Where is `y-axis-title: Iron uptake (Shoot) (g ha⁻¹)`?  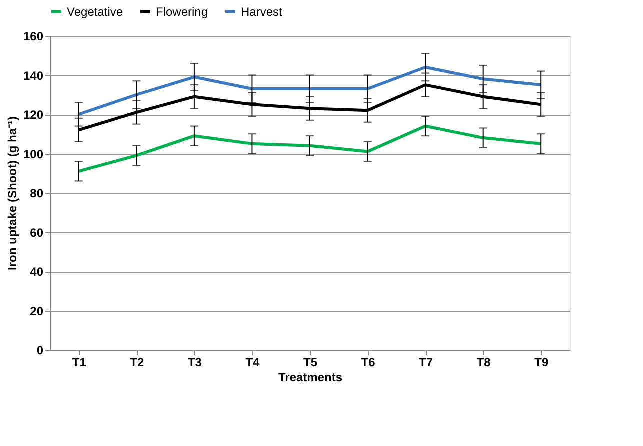
y-axis-title: Iron uptake (Shoot) (g ha⁻¹) is located at coordinates (12, 193).